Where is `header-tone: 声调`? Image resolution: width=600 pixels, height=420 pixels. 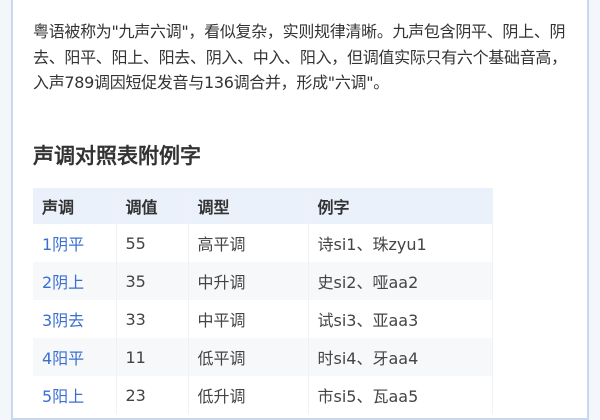 header-tone: 声调 is located at coordinates (75, 206).